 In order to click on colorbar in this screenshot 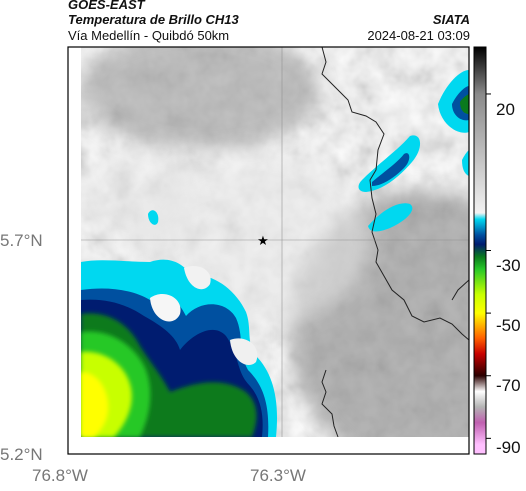, I will do `click(482, 250)`.